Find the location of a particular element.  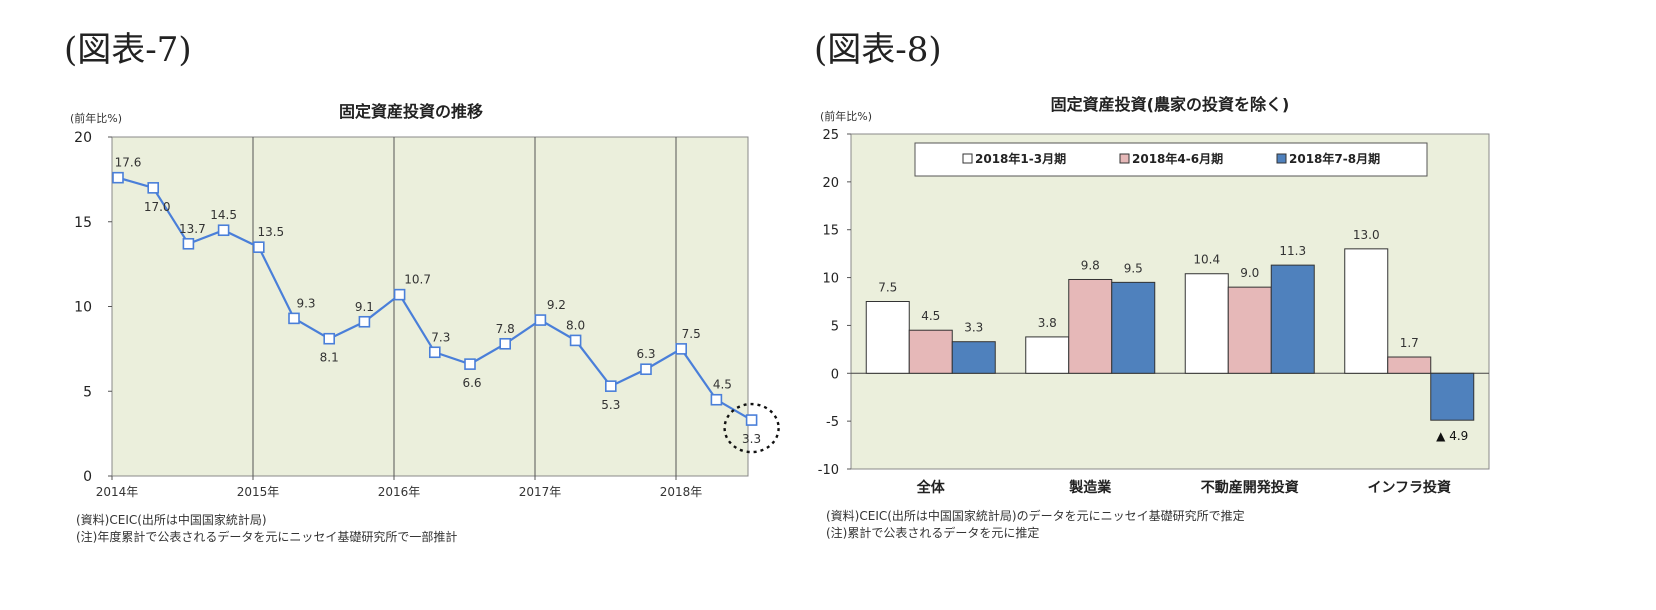

data-label: 7.8 is located at coordinates (505, 329).